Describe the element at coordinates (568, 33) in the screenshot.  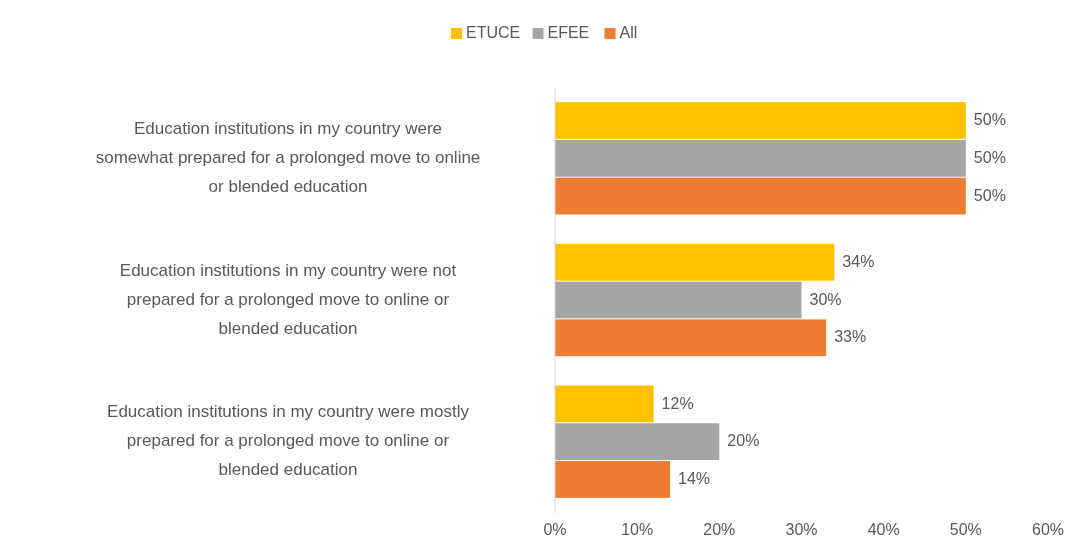
I see `legend-label: EFEE` at that location.